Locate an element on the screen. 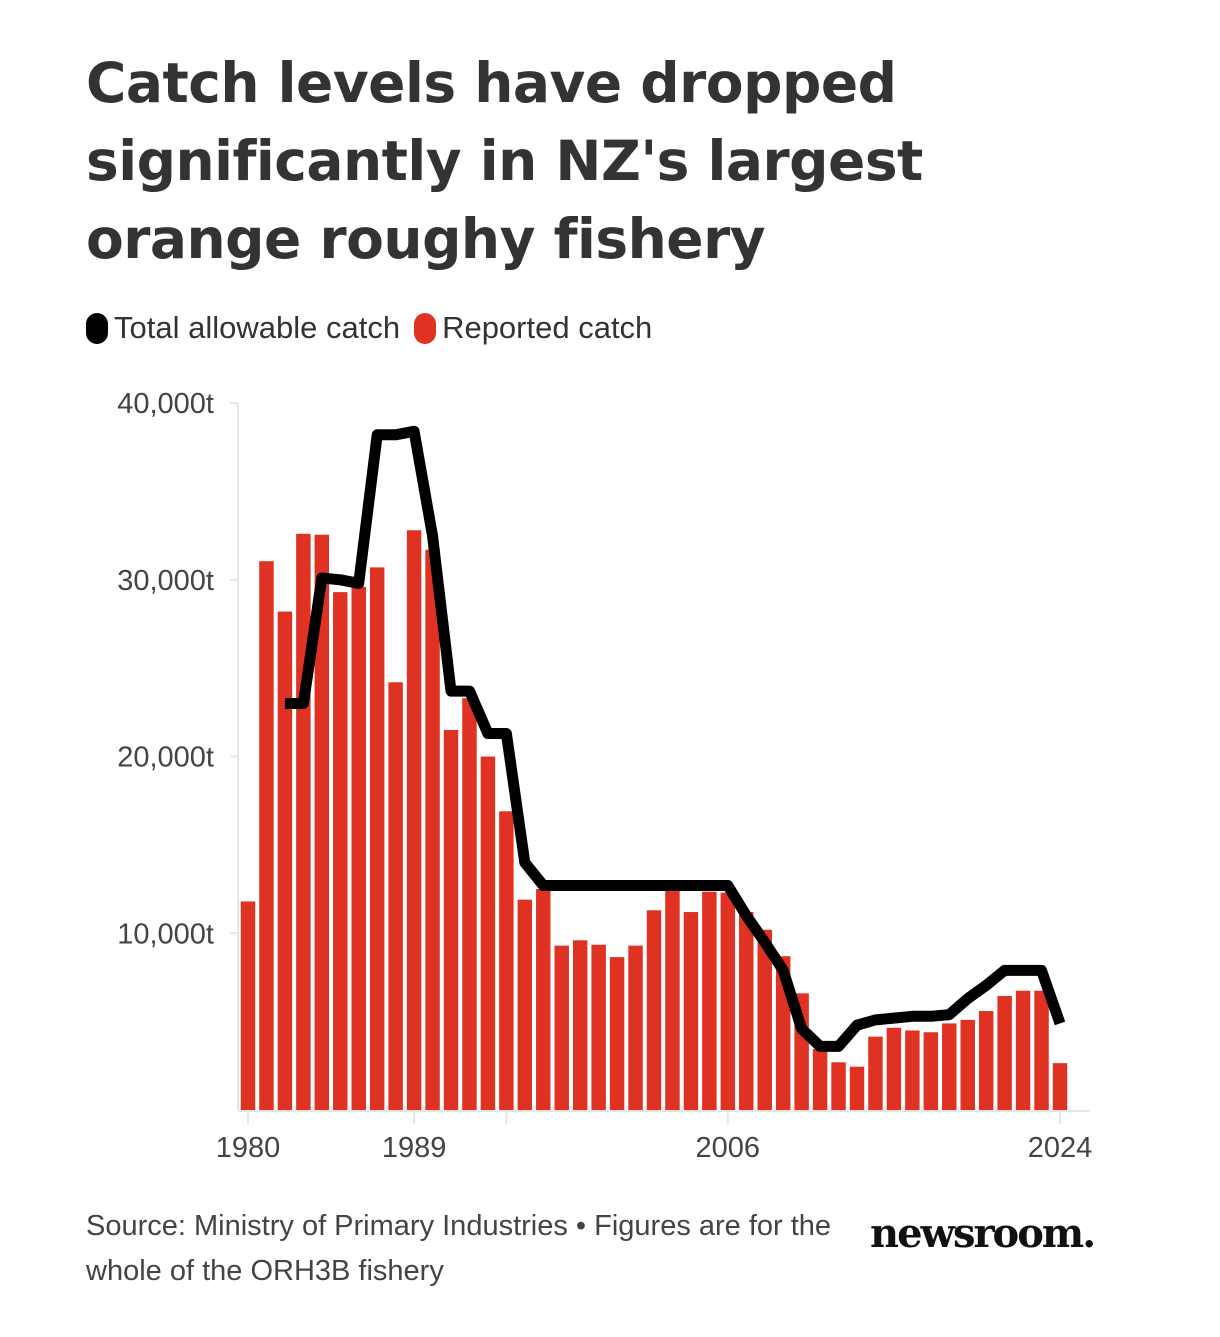 The height and width of the screenshot is (1337, 1220). newsroom-logo: newsroom. is located at coordinates (983, 1233).